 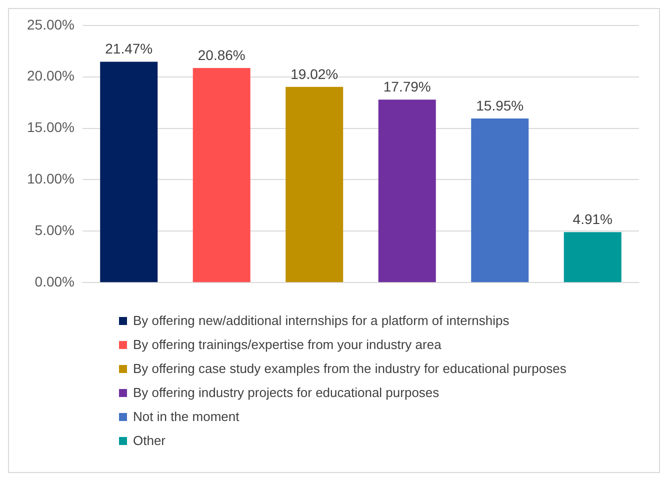 I want to click on legend-label: By offering industry projects for educational purposes, so click(x=286, y=392).